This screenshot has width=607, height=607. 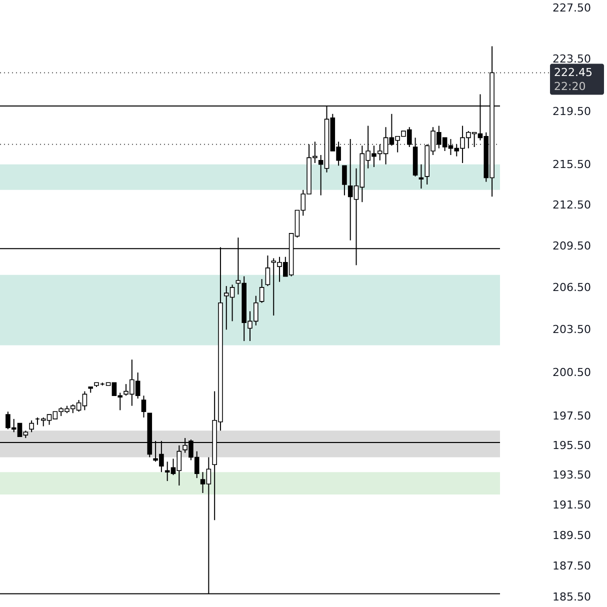 What do you see at coordinates (571, 245) in the screenshot?
I see `y-tick-label: 209.50` at bounding box center [571, 245].